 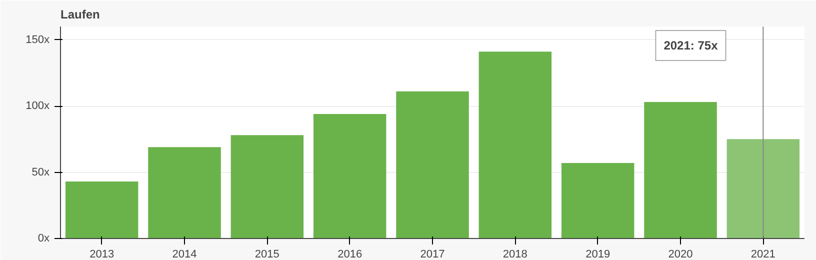 I want to click on x-tick-label: 2019, so click(x=598, y=254).